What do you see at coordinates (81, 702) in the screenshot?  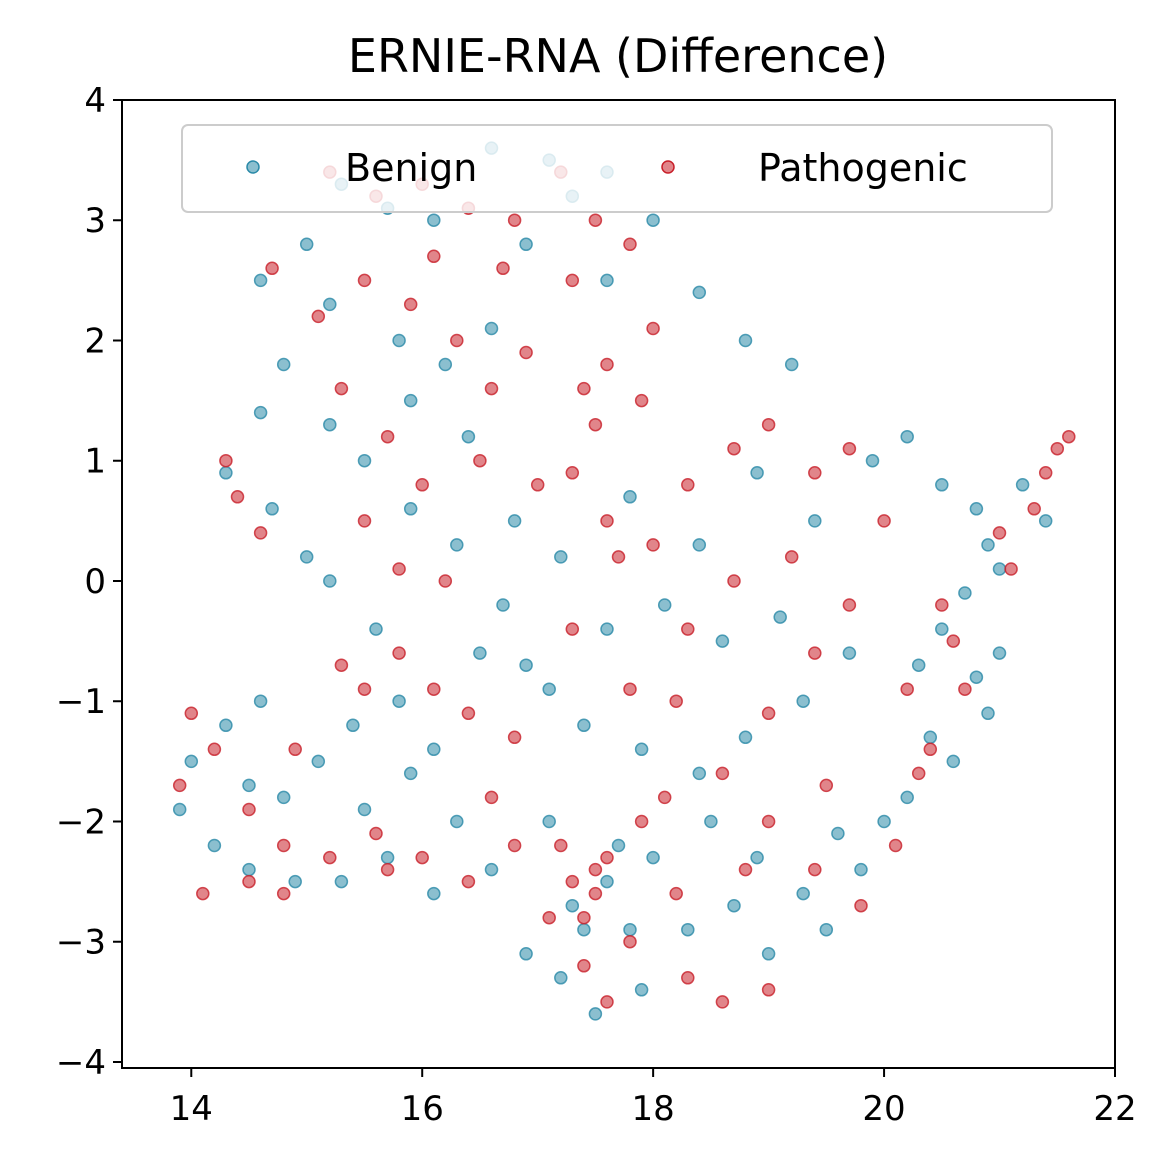 I see `y-tick-label: −1` at bounding box center [81, 702].